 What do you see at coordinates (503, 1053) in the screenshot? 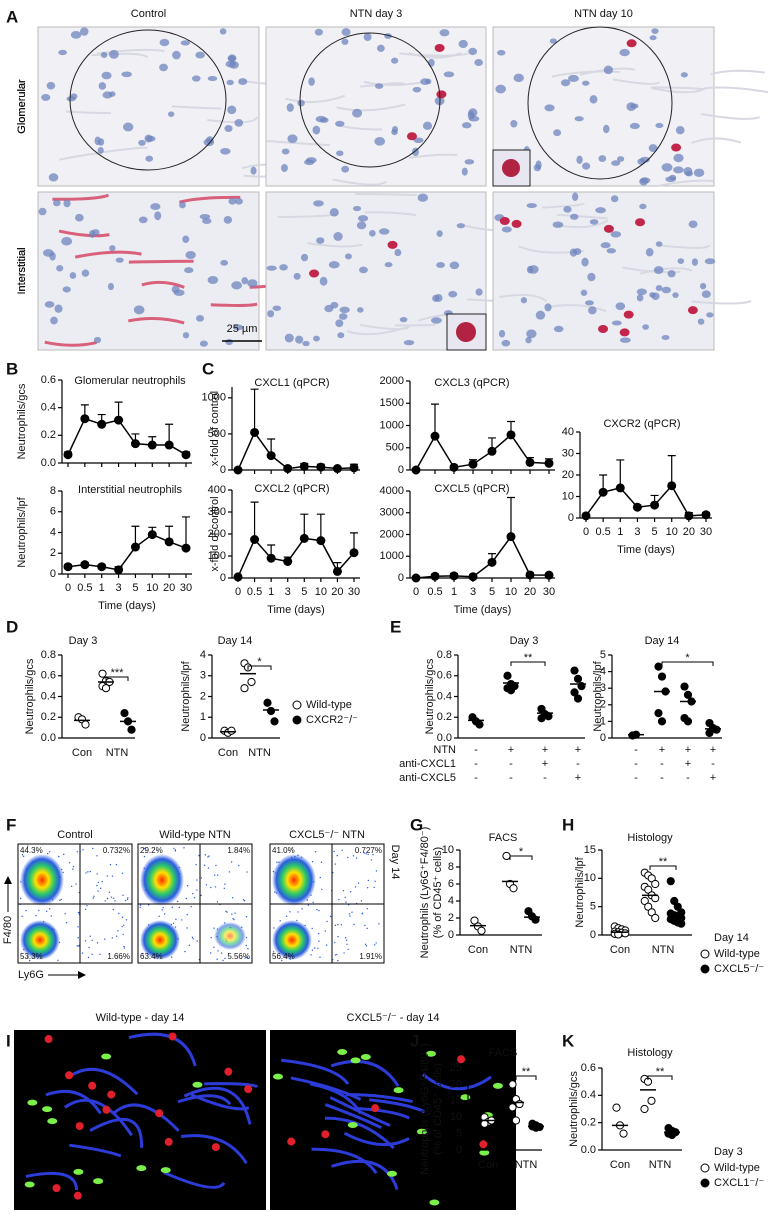
I see `chart-title: FACS` at bounding box center [503, 1053].